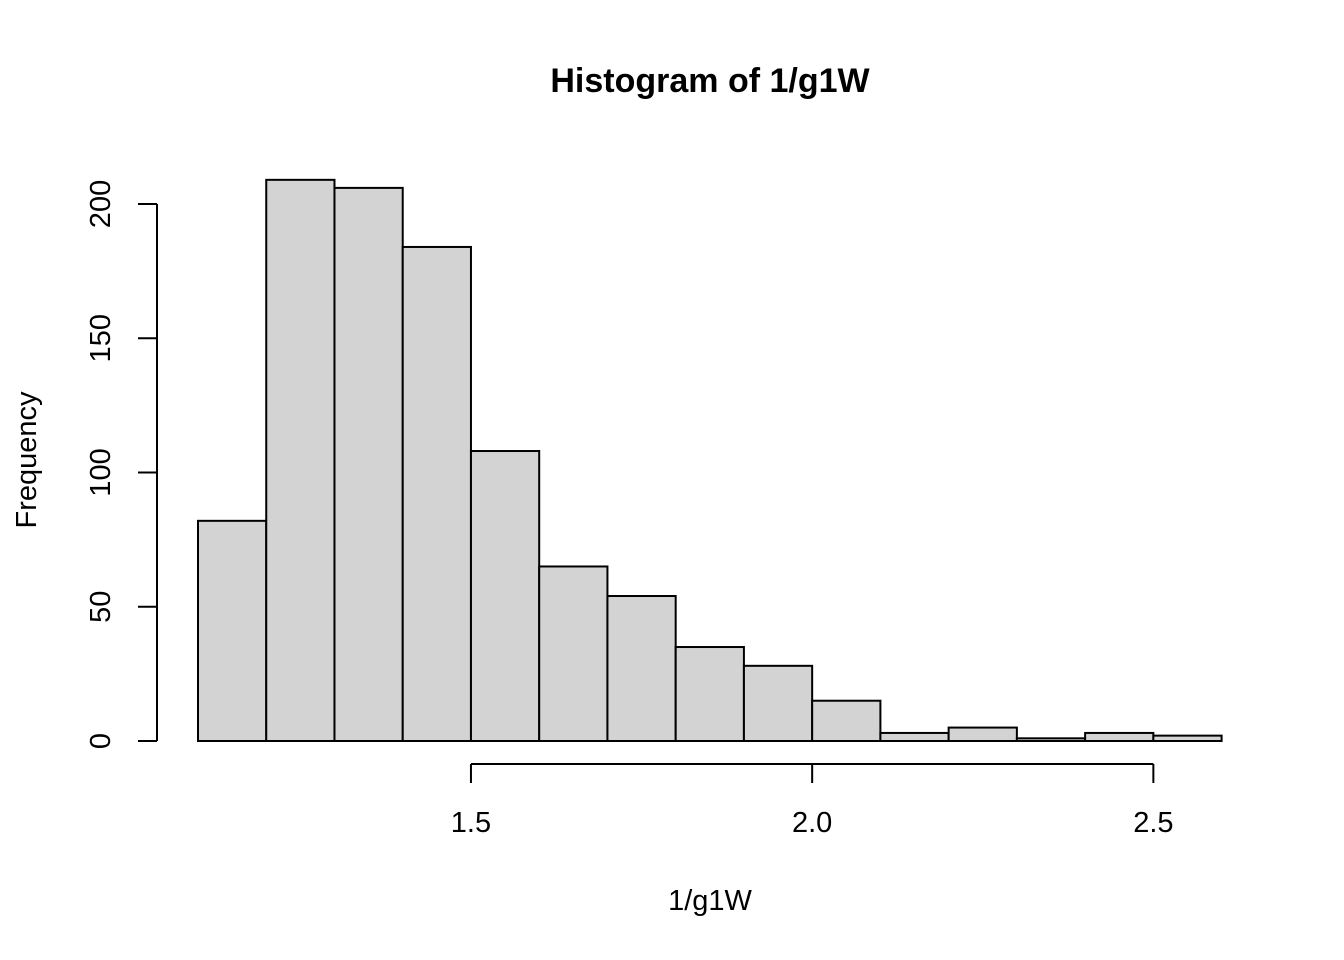  I want to click on x-axis: 1.5 2.0 2.5, so click(812, 801).